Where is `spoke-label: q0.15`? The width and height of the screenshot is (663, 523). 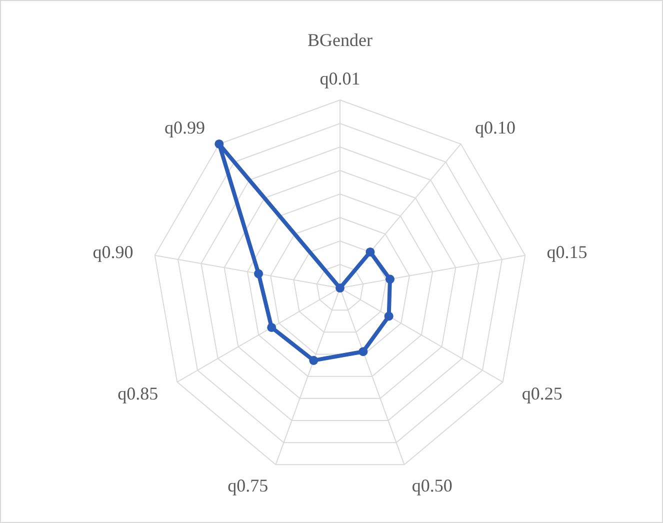
spoke-label: q0.15 is located at coordinates (567, 252).